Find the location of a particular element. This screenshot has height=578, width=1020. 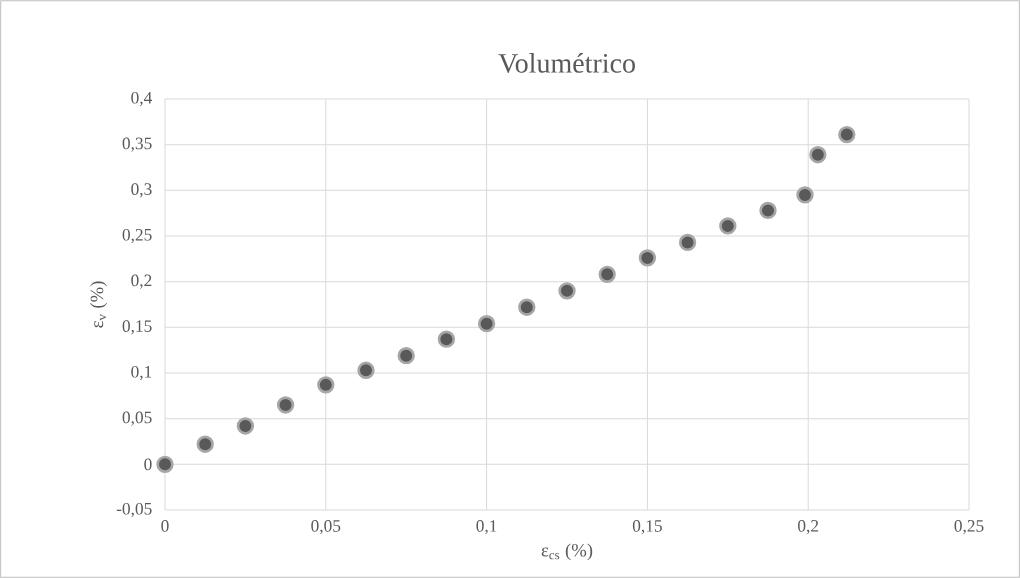

y-tick-label: 0,2 is located at coordinates (141, 281).